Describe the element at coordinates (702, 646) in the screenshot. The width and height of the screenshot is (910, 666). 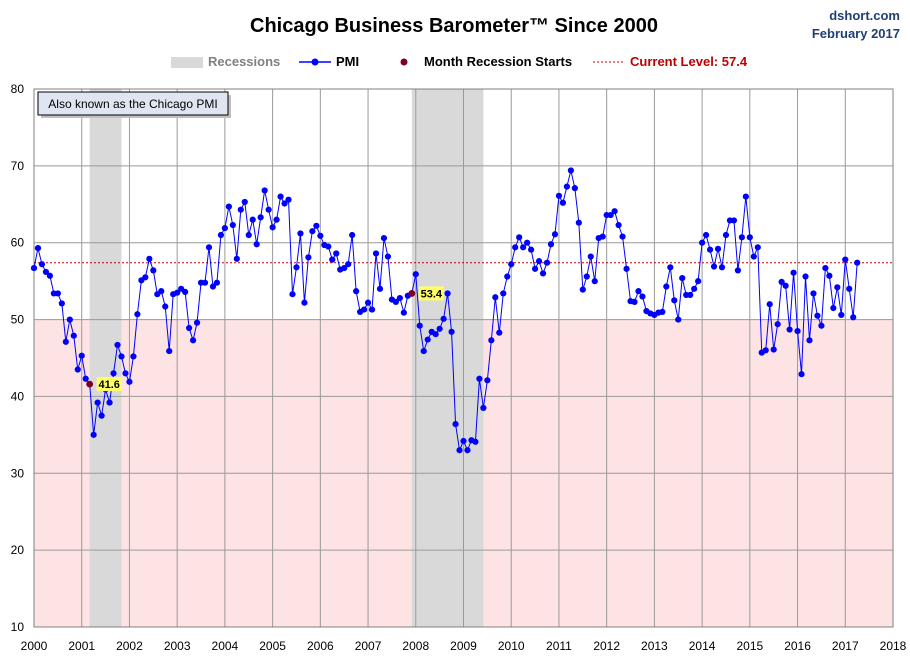
I see `x-tick-label: 2014` at that location.